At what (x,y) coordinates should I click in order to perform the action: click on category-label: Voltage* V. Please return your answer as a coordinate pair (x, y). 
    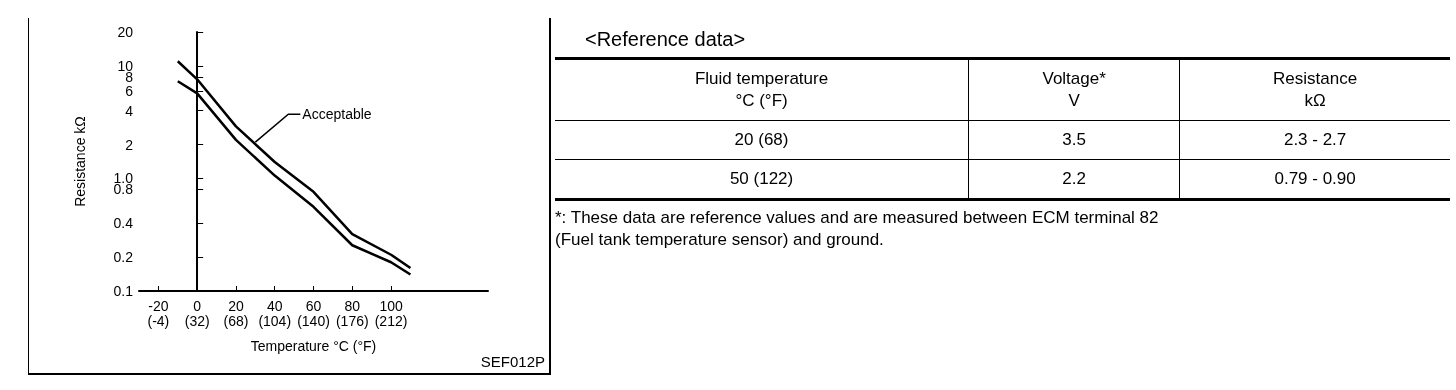
    Looking at the image, I should click on (1074, 89).